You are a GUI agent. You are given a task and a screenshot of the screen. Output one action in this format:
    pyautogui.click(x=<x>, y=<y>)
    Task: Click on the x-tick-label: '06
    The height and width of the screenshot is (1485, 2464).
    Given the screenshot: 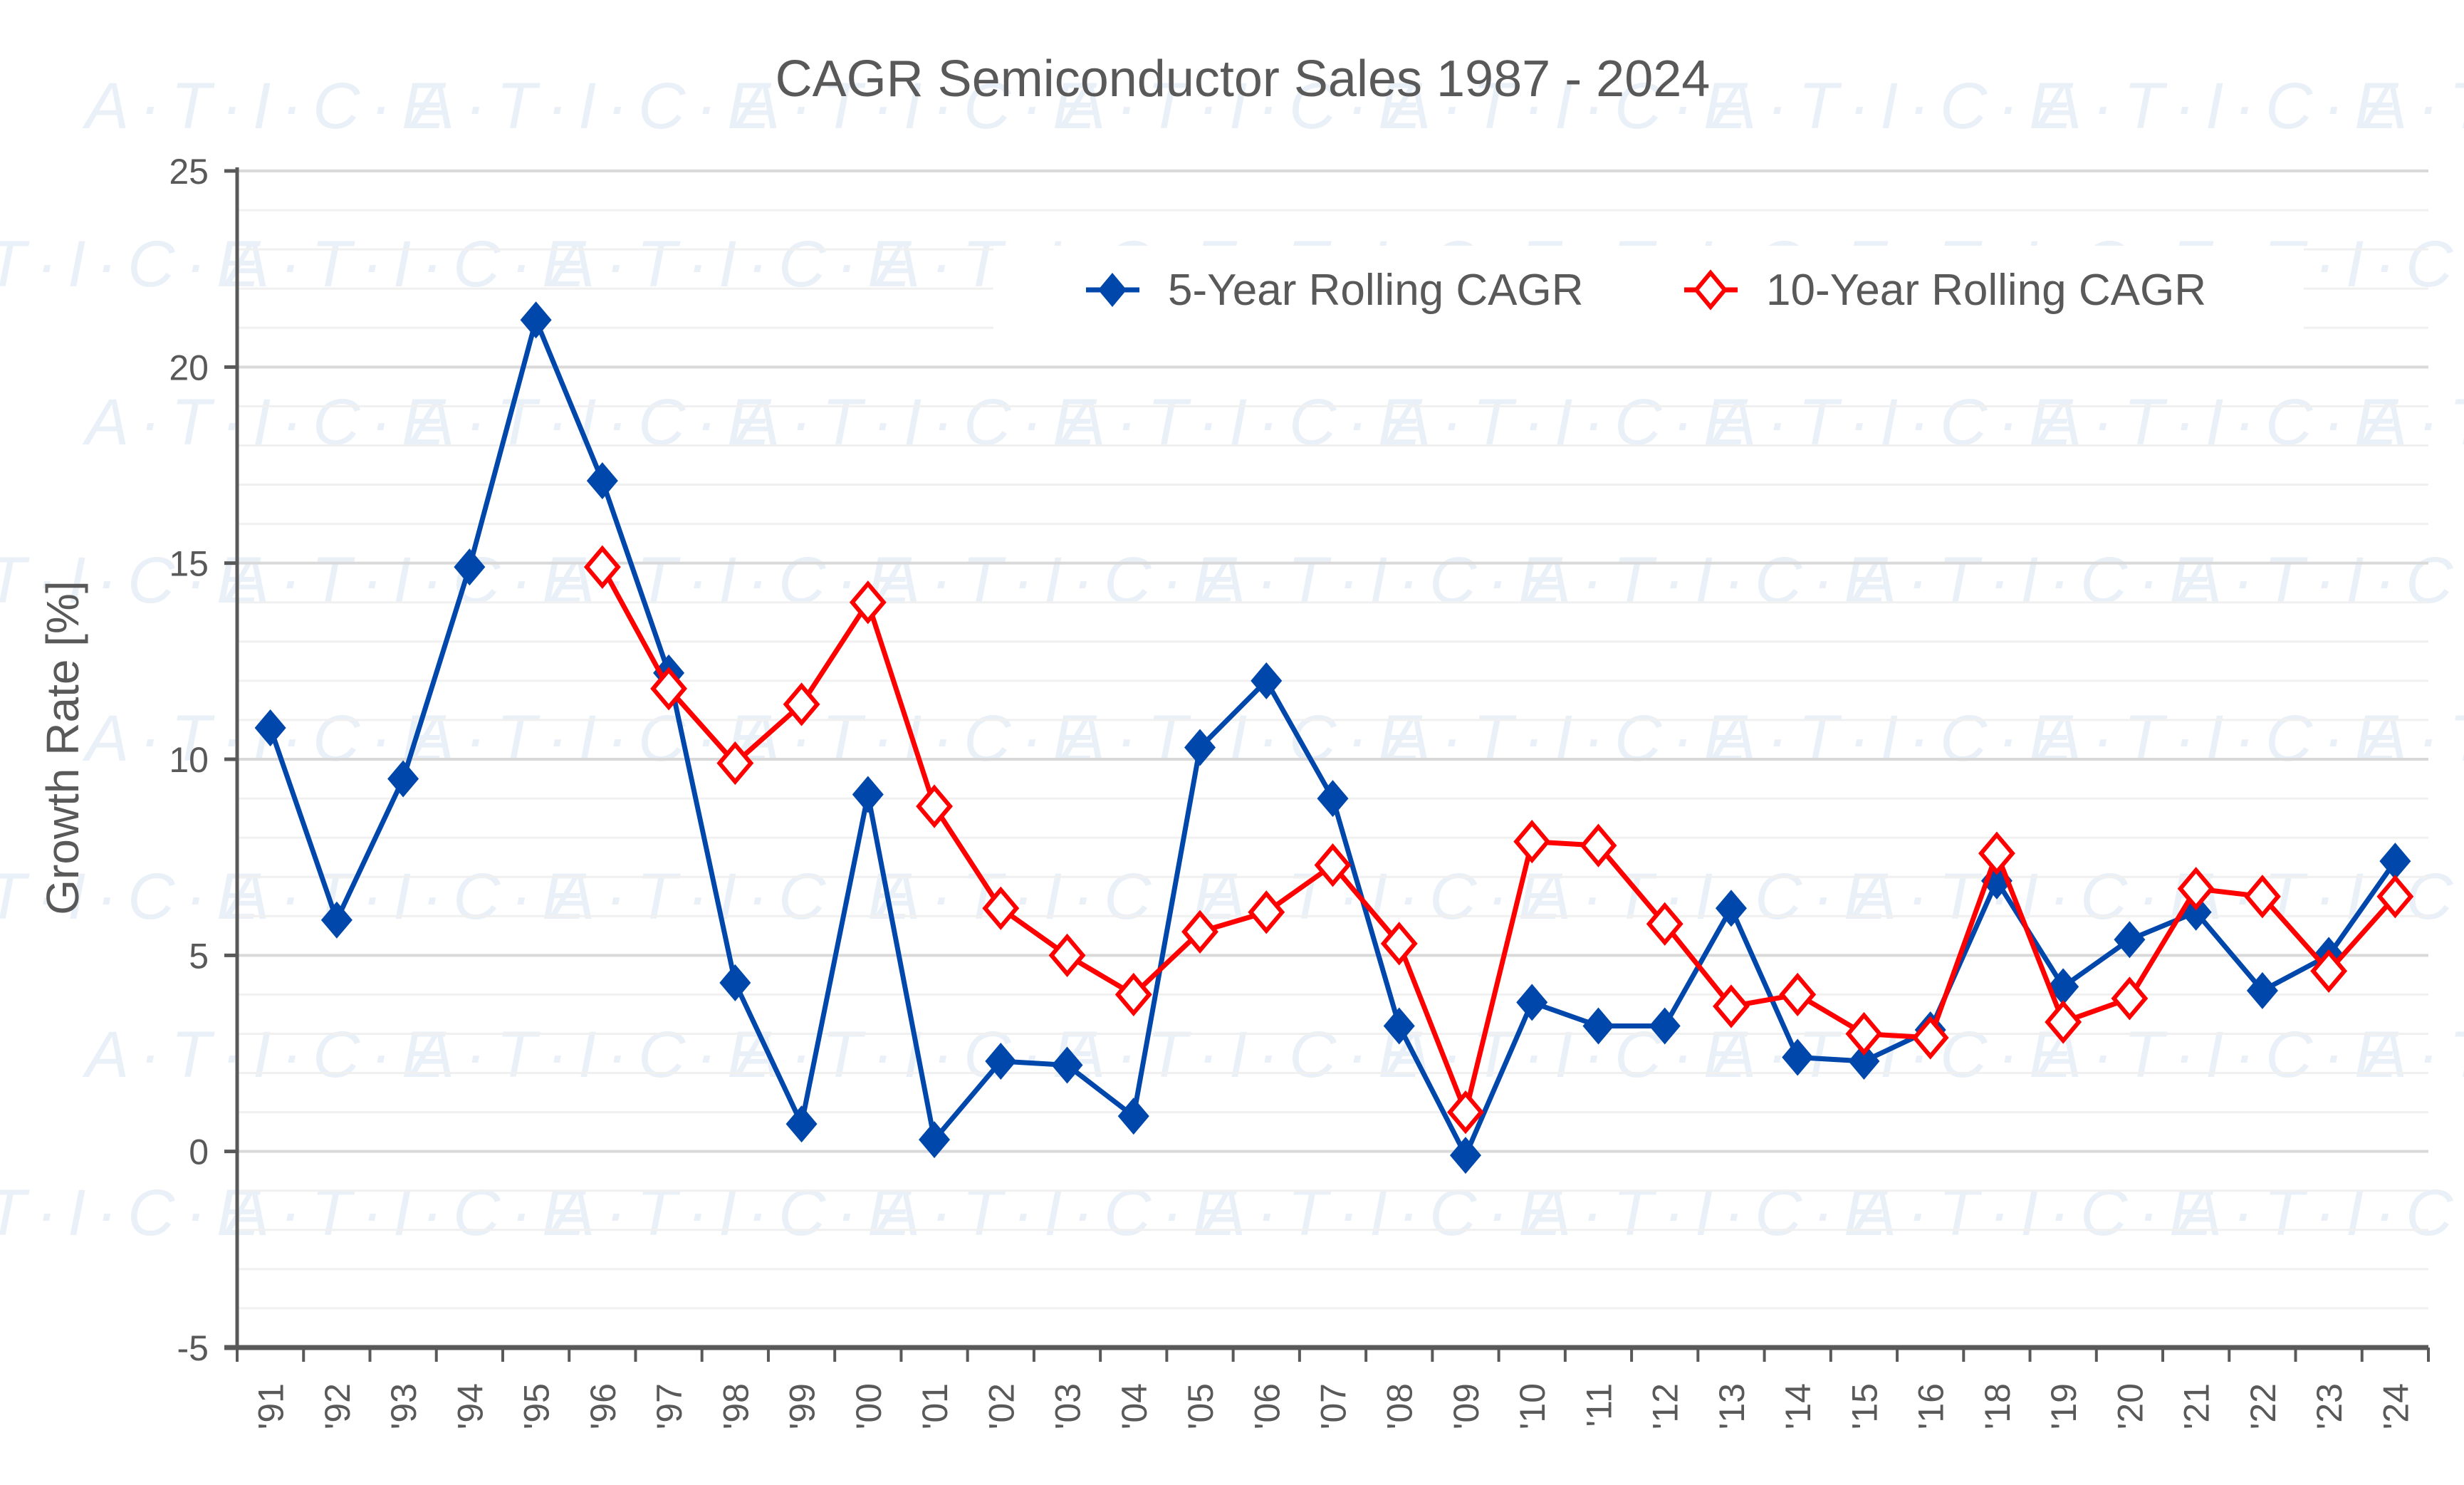 What is the action you would take?
    pyautogui.click(x=1267, y=1406)
    